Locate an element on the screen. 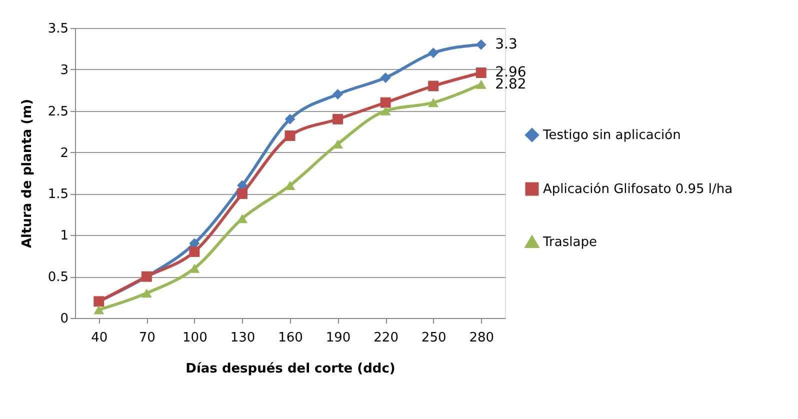 Image resolution: width=798 pixels, height=419 pixels. y-tick-label: 2.5 is located at coordinates (58, 112).